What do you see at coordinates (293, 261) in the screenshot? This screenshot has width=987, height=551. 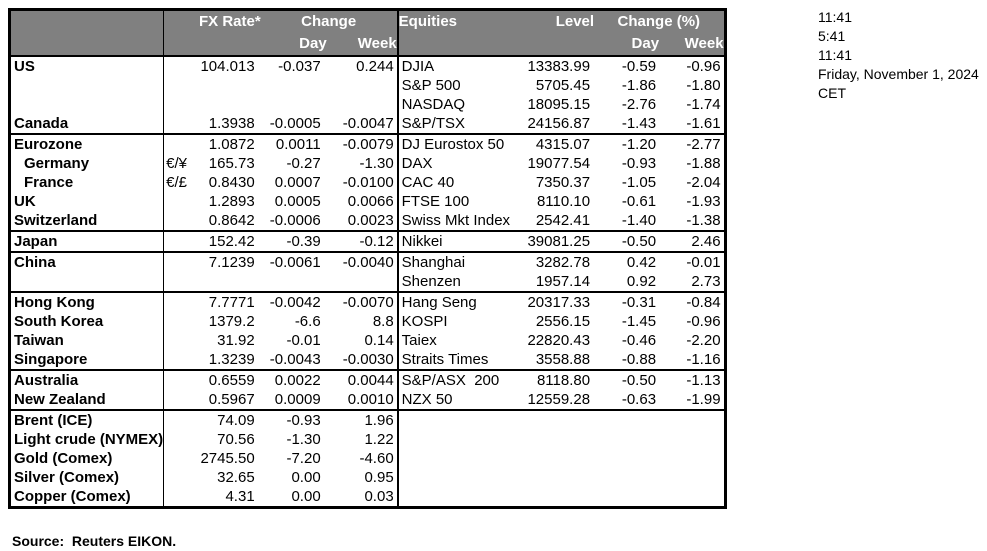 I see `fx-day-change-cell: -0.0061` at bounding box center [293, 261].